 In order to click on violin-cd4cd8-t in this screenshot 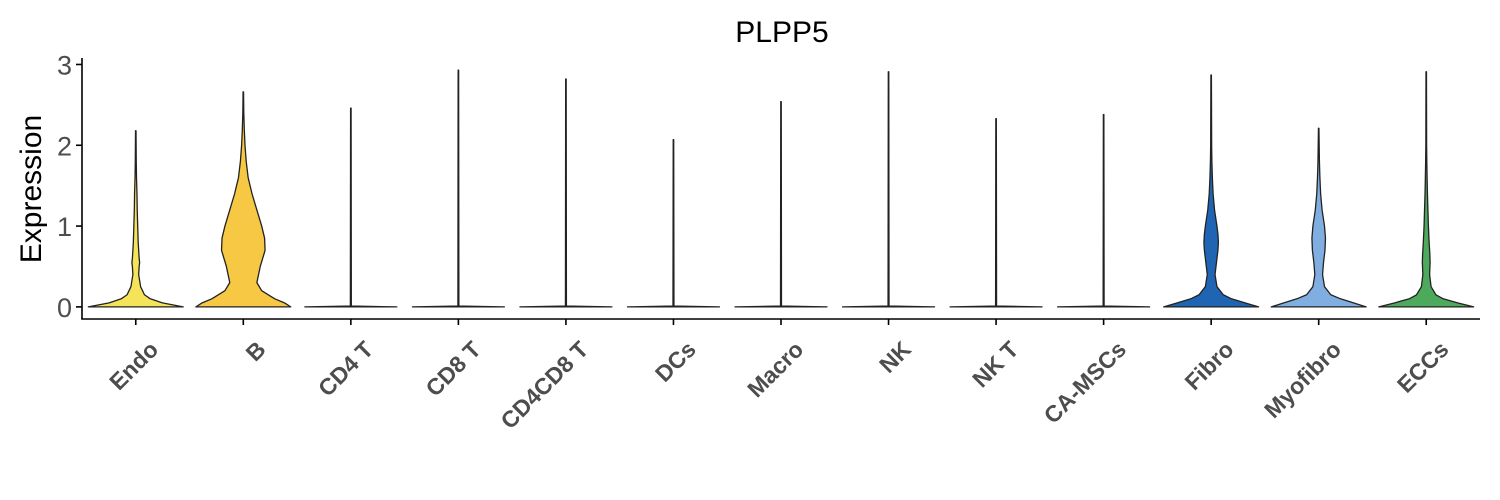, I will do `click(566, 193)`.